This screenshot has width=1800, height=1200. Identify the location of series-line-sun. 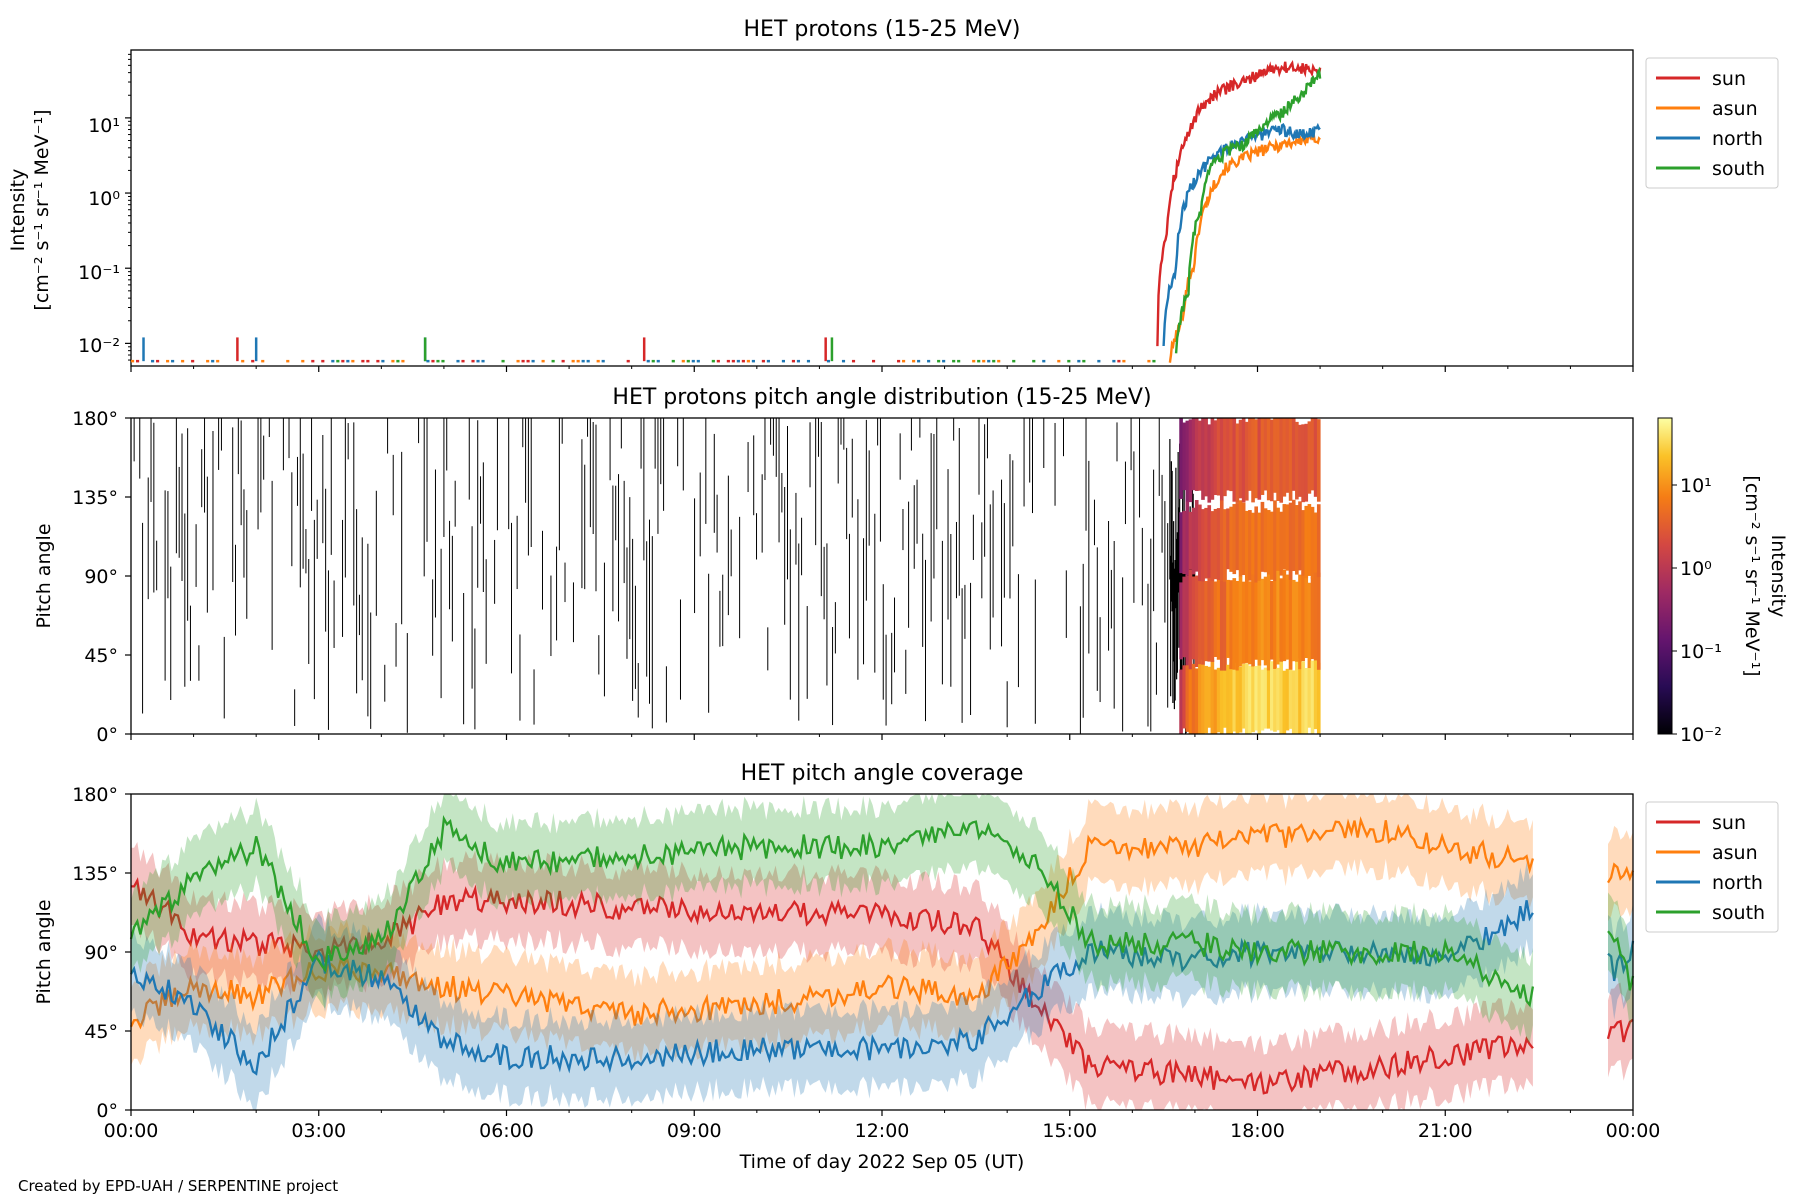
(1239, 203).